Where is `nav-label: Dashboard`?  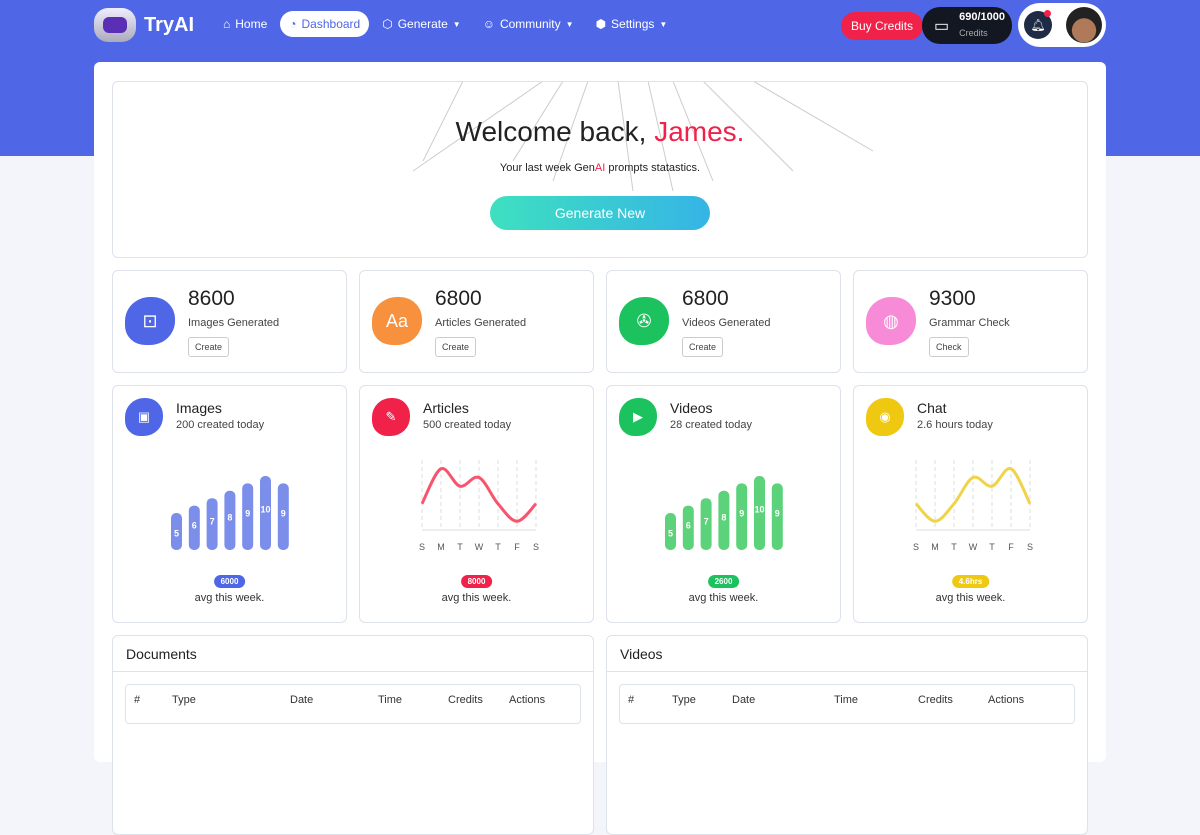
nav-label: Dashboard is located at coordinates (331, 24).